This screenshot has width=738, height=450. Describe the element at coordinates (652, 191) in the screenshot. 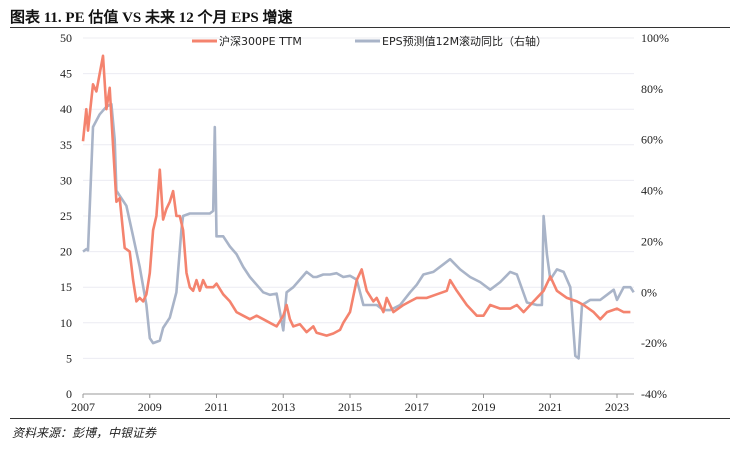

I see `y2-tick-label: 40%` at that location.